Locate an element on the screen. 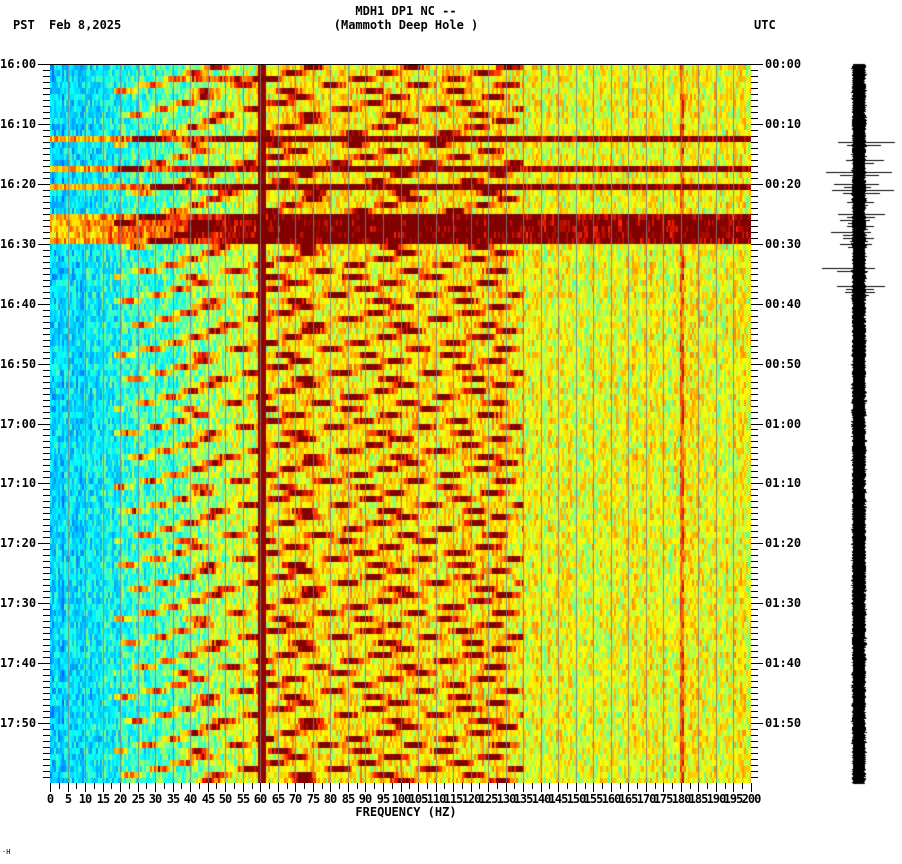 The image size is (902, 864). y-tick-right-label: 00:30 is located at coordinates (783, 244).